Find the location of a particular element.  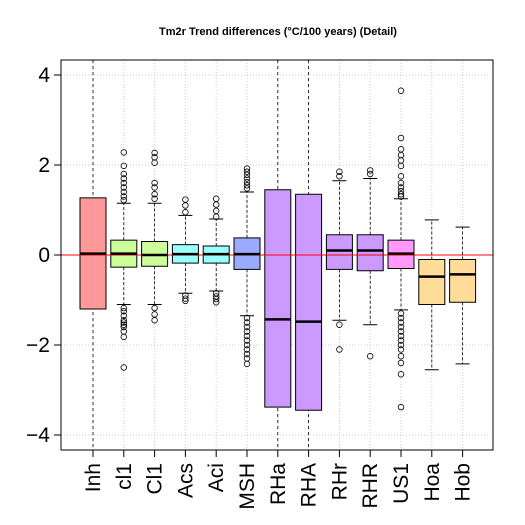

x-tick-label: Aci is located at coordinates (216, 477).